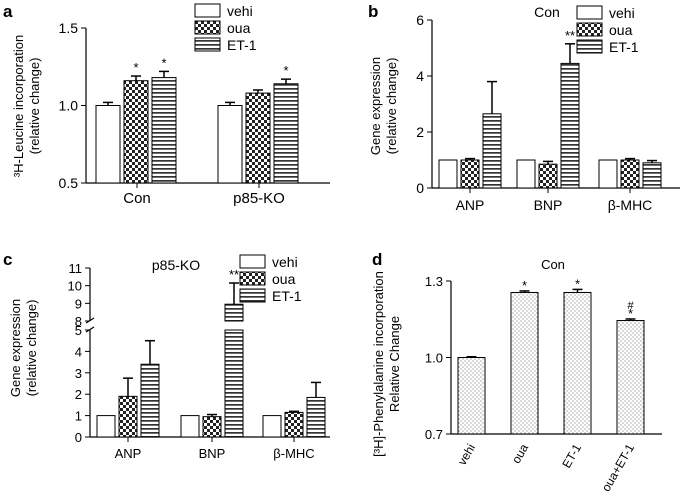 Image resolution: width=685 pixels, height=504 pixels. I want to click on y-tick-label: 0, so click(78, 437).